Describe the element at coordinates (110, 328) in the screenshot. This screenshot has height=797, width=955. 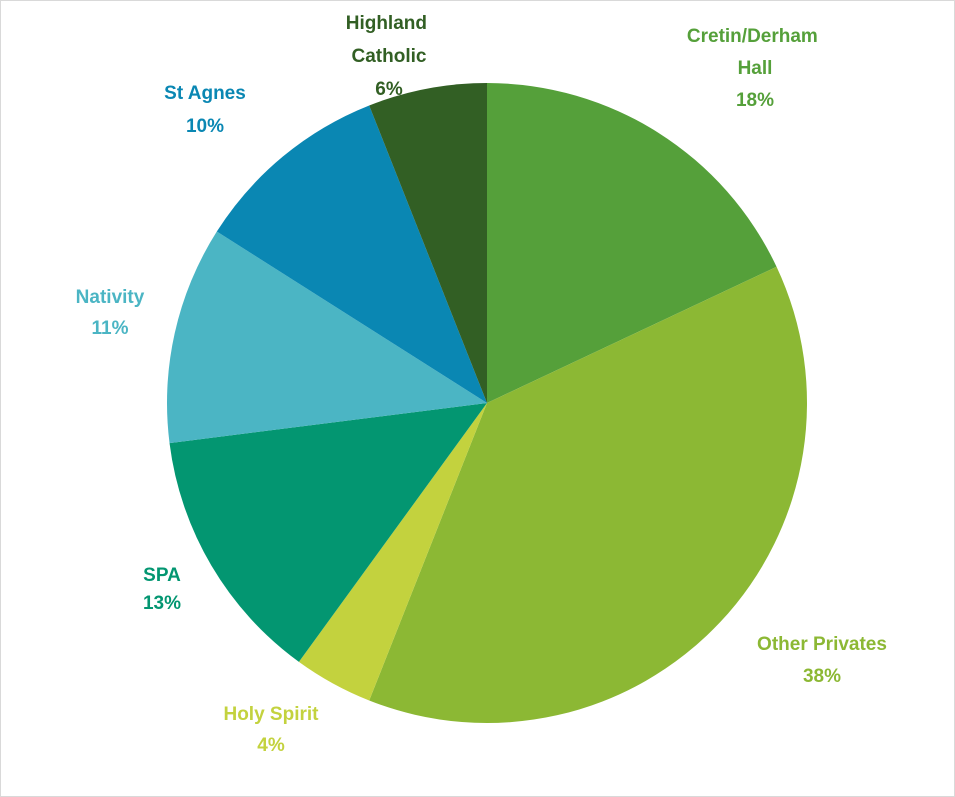
I see `slice-value-label: 11%` at that location.